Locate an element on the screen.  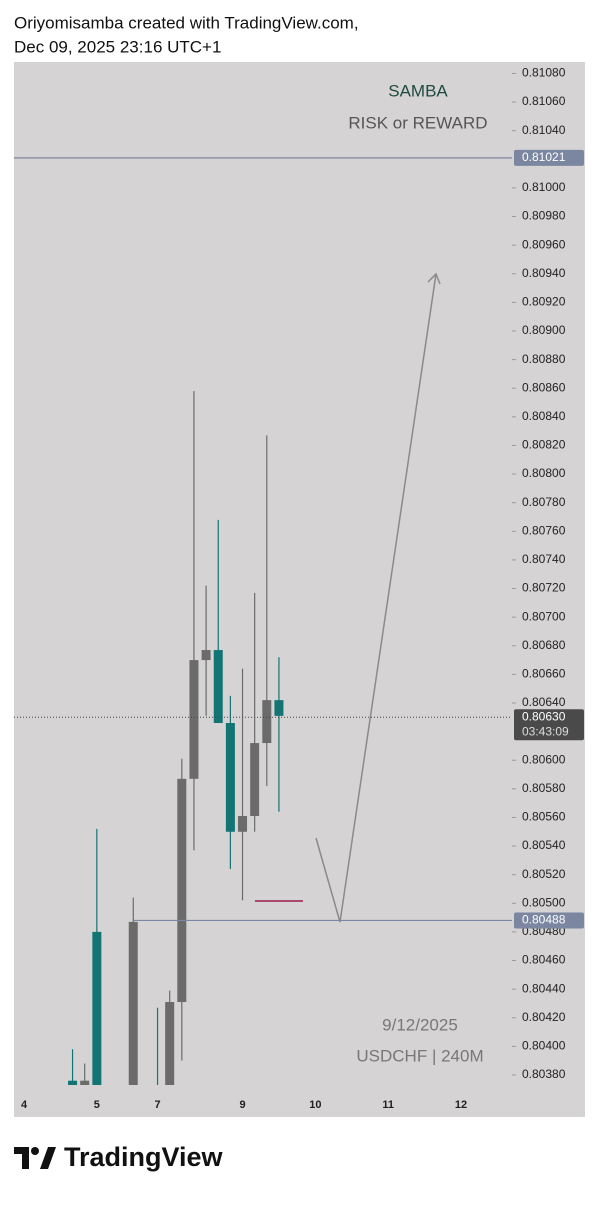
y-tick-label: 0.81000 is located at coordinates (544, 187).